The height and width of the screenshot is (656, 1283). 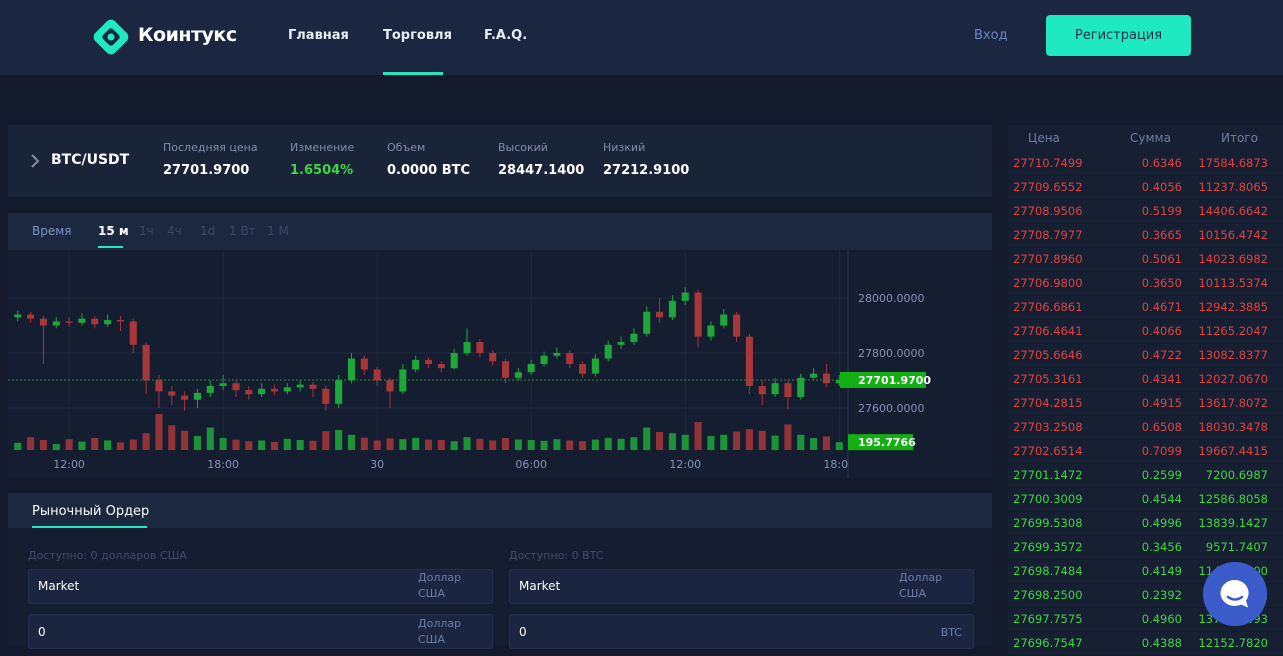 What do you see at coordinates (223, 464) in the screenshot?
I see `x-tick-label: 18:00` at bounding box center [223, 464].